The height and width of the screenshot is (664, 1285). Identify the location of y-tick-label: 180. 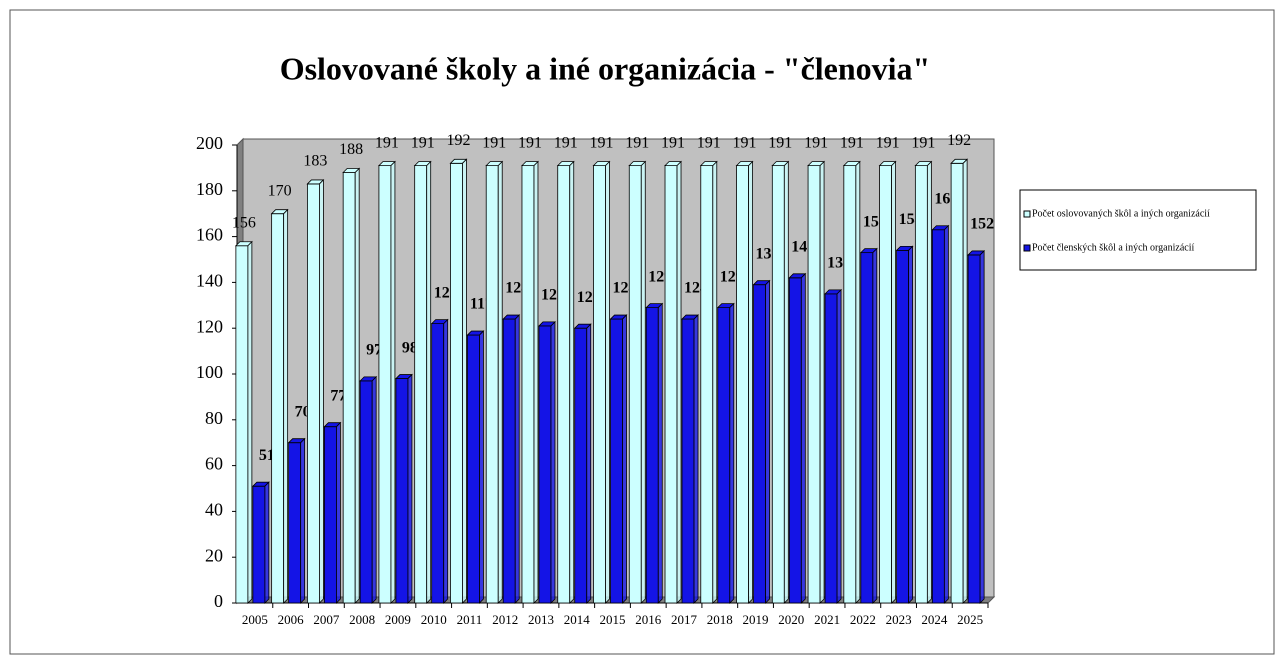
(209, 189).